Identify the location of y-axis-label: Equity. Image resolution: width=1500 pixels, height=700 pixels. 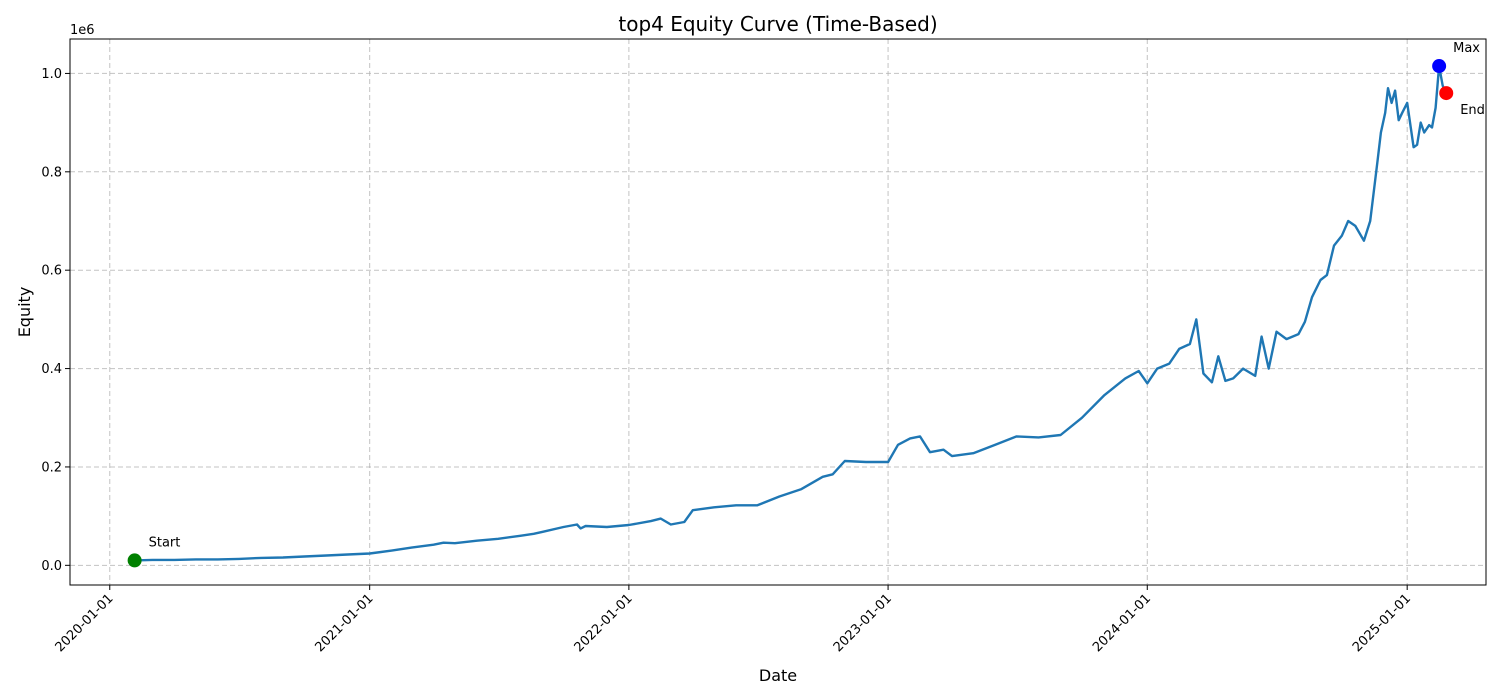
(24, 312).